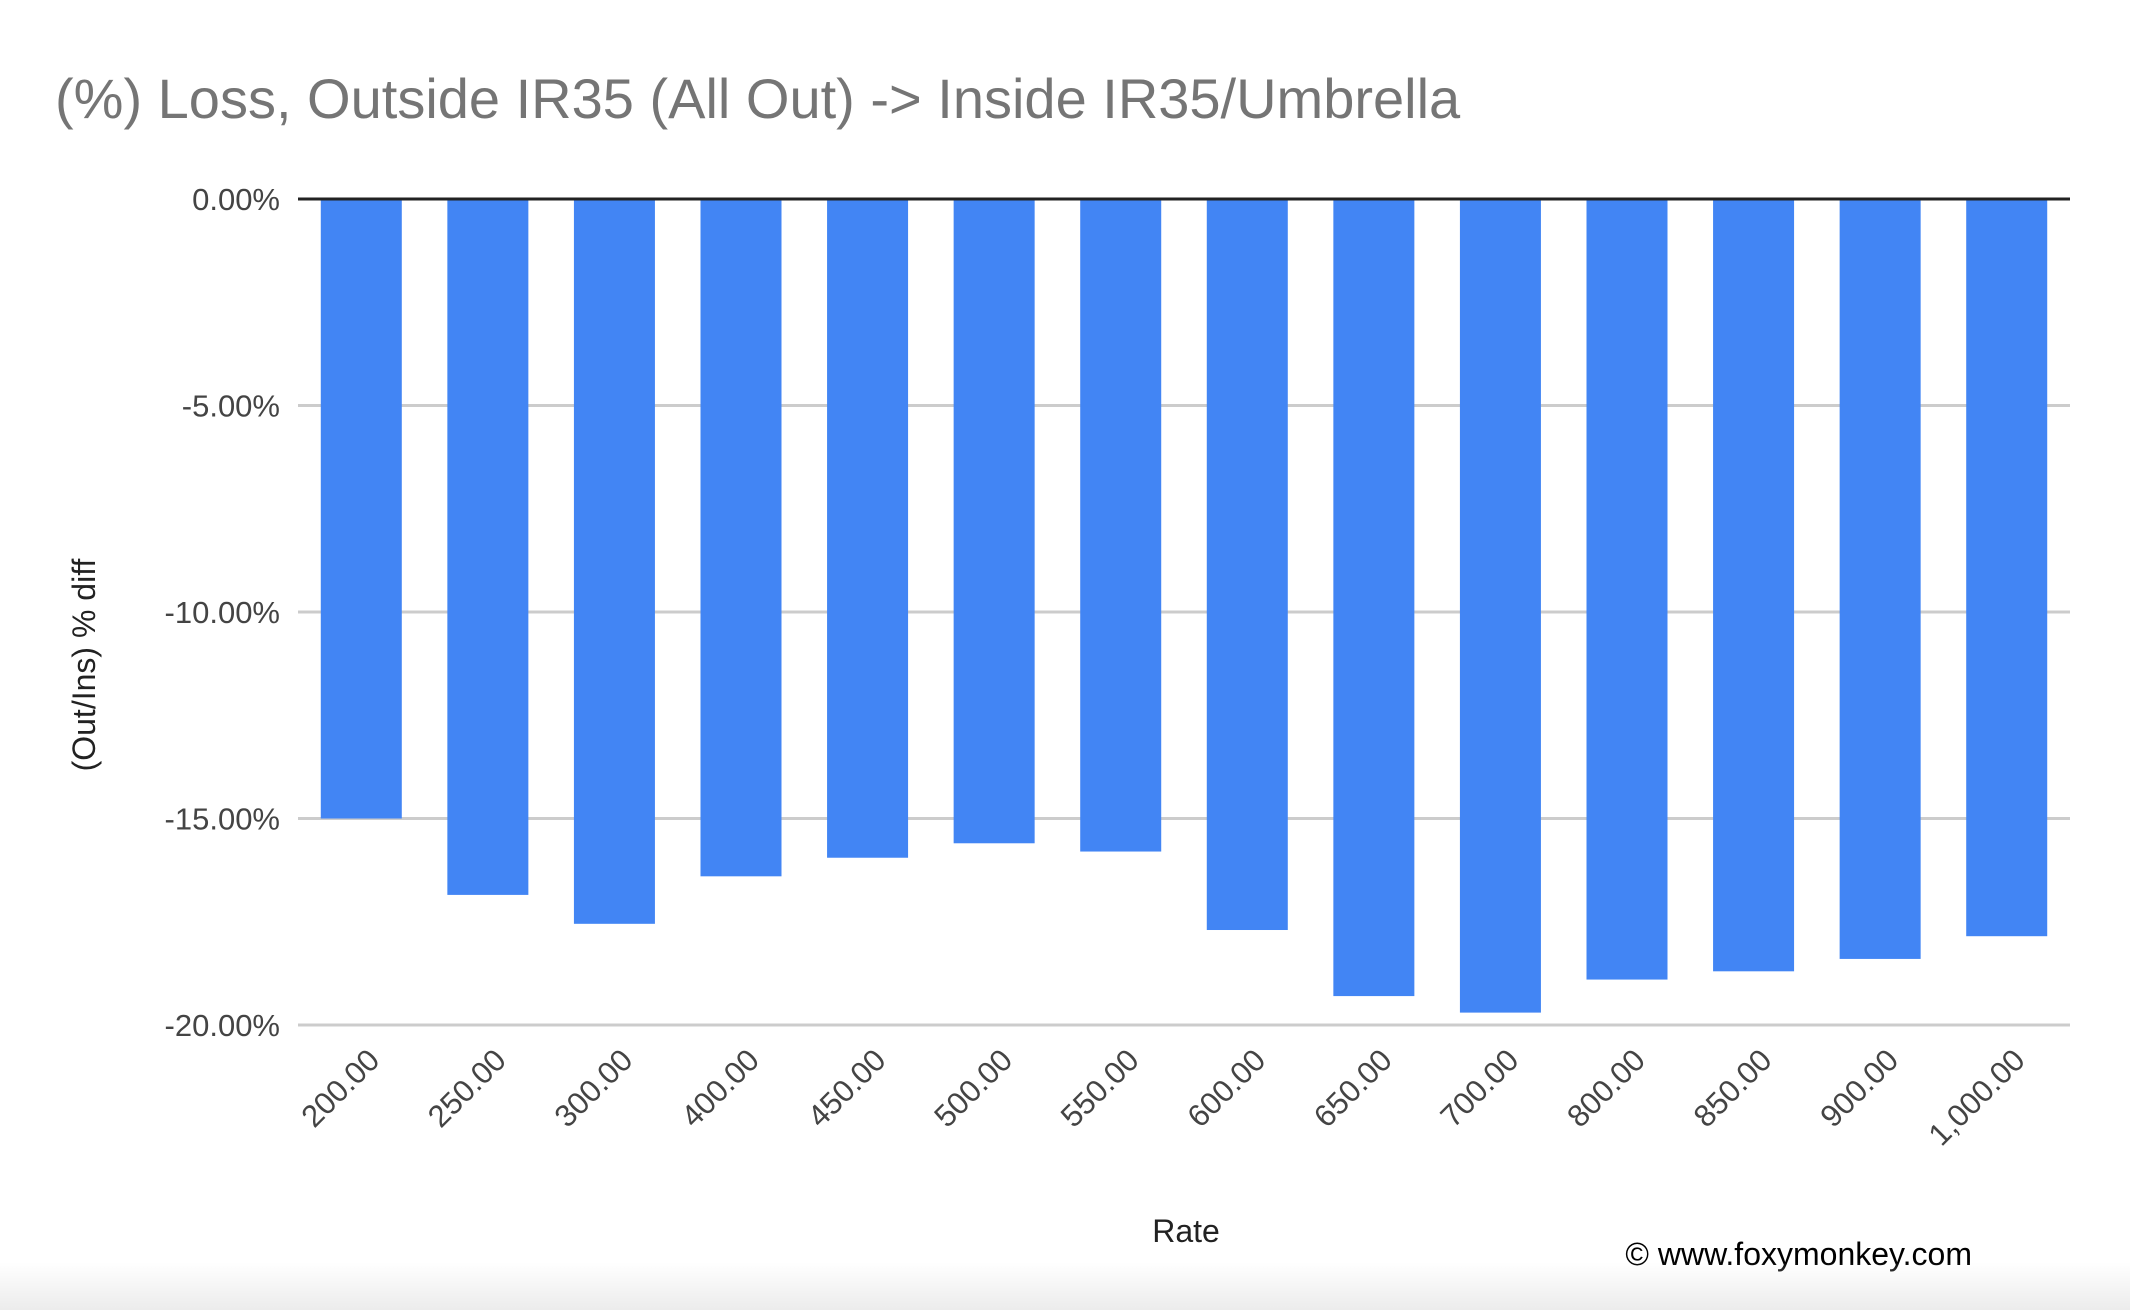 The image size is (2130, 1315). Describe the element at coordinates (1977, 1097) in the screenshot. I see `x-tick-label: 1,000.00` at that location.